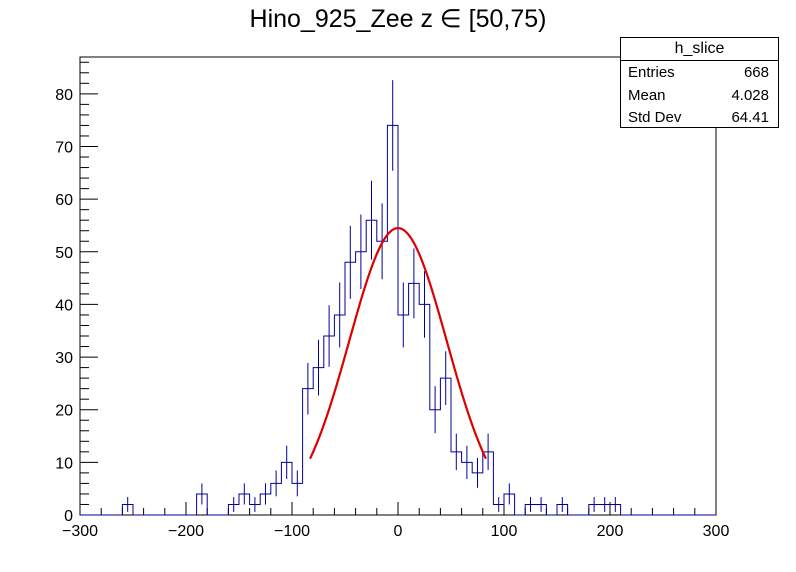 The image size is (796, 572). I want to click on y-tick-label: 50, so click(64, 253).